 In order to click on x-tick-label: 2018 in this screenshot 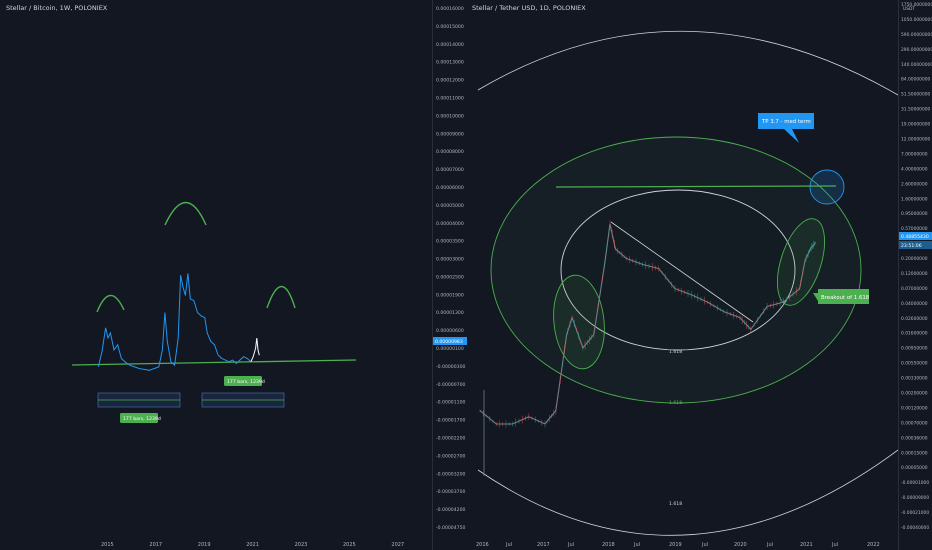, I will do `click(608, 545)`.